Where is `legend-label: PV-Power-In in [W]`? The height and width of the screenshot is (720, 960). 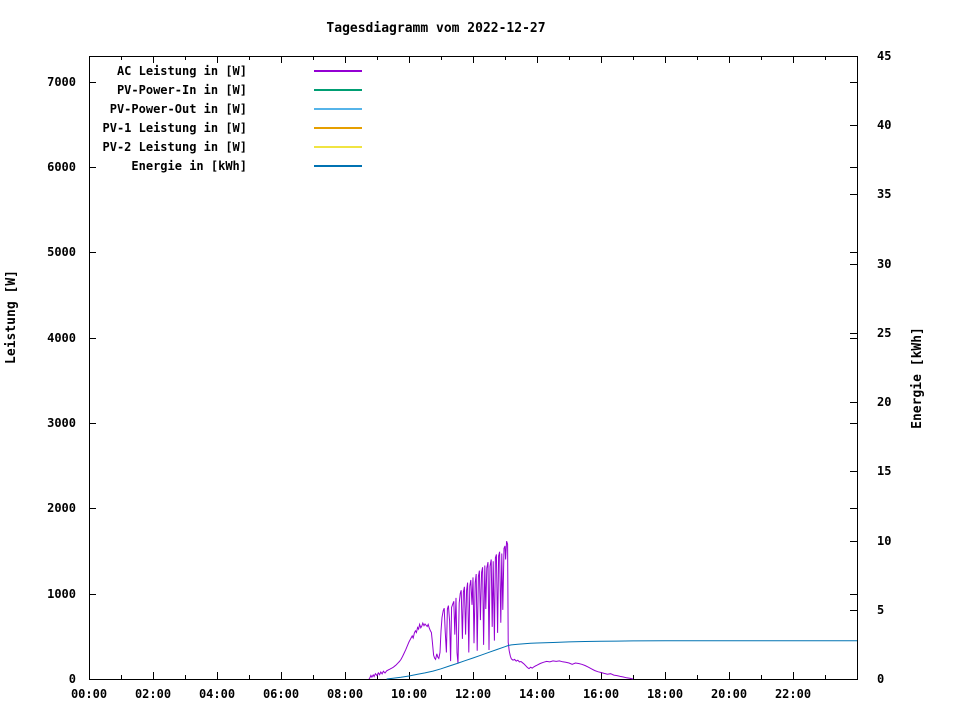 legend-label: PV-Power-In in [W] is located at coordinates (182, 90).